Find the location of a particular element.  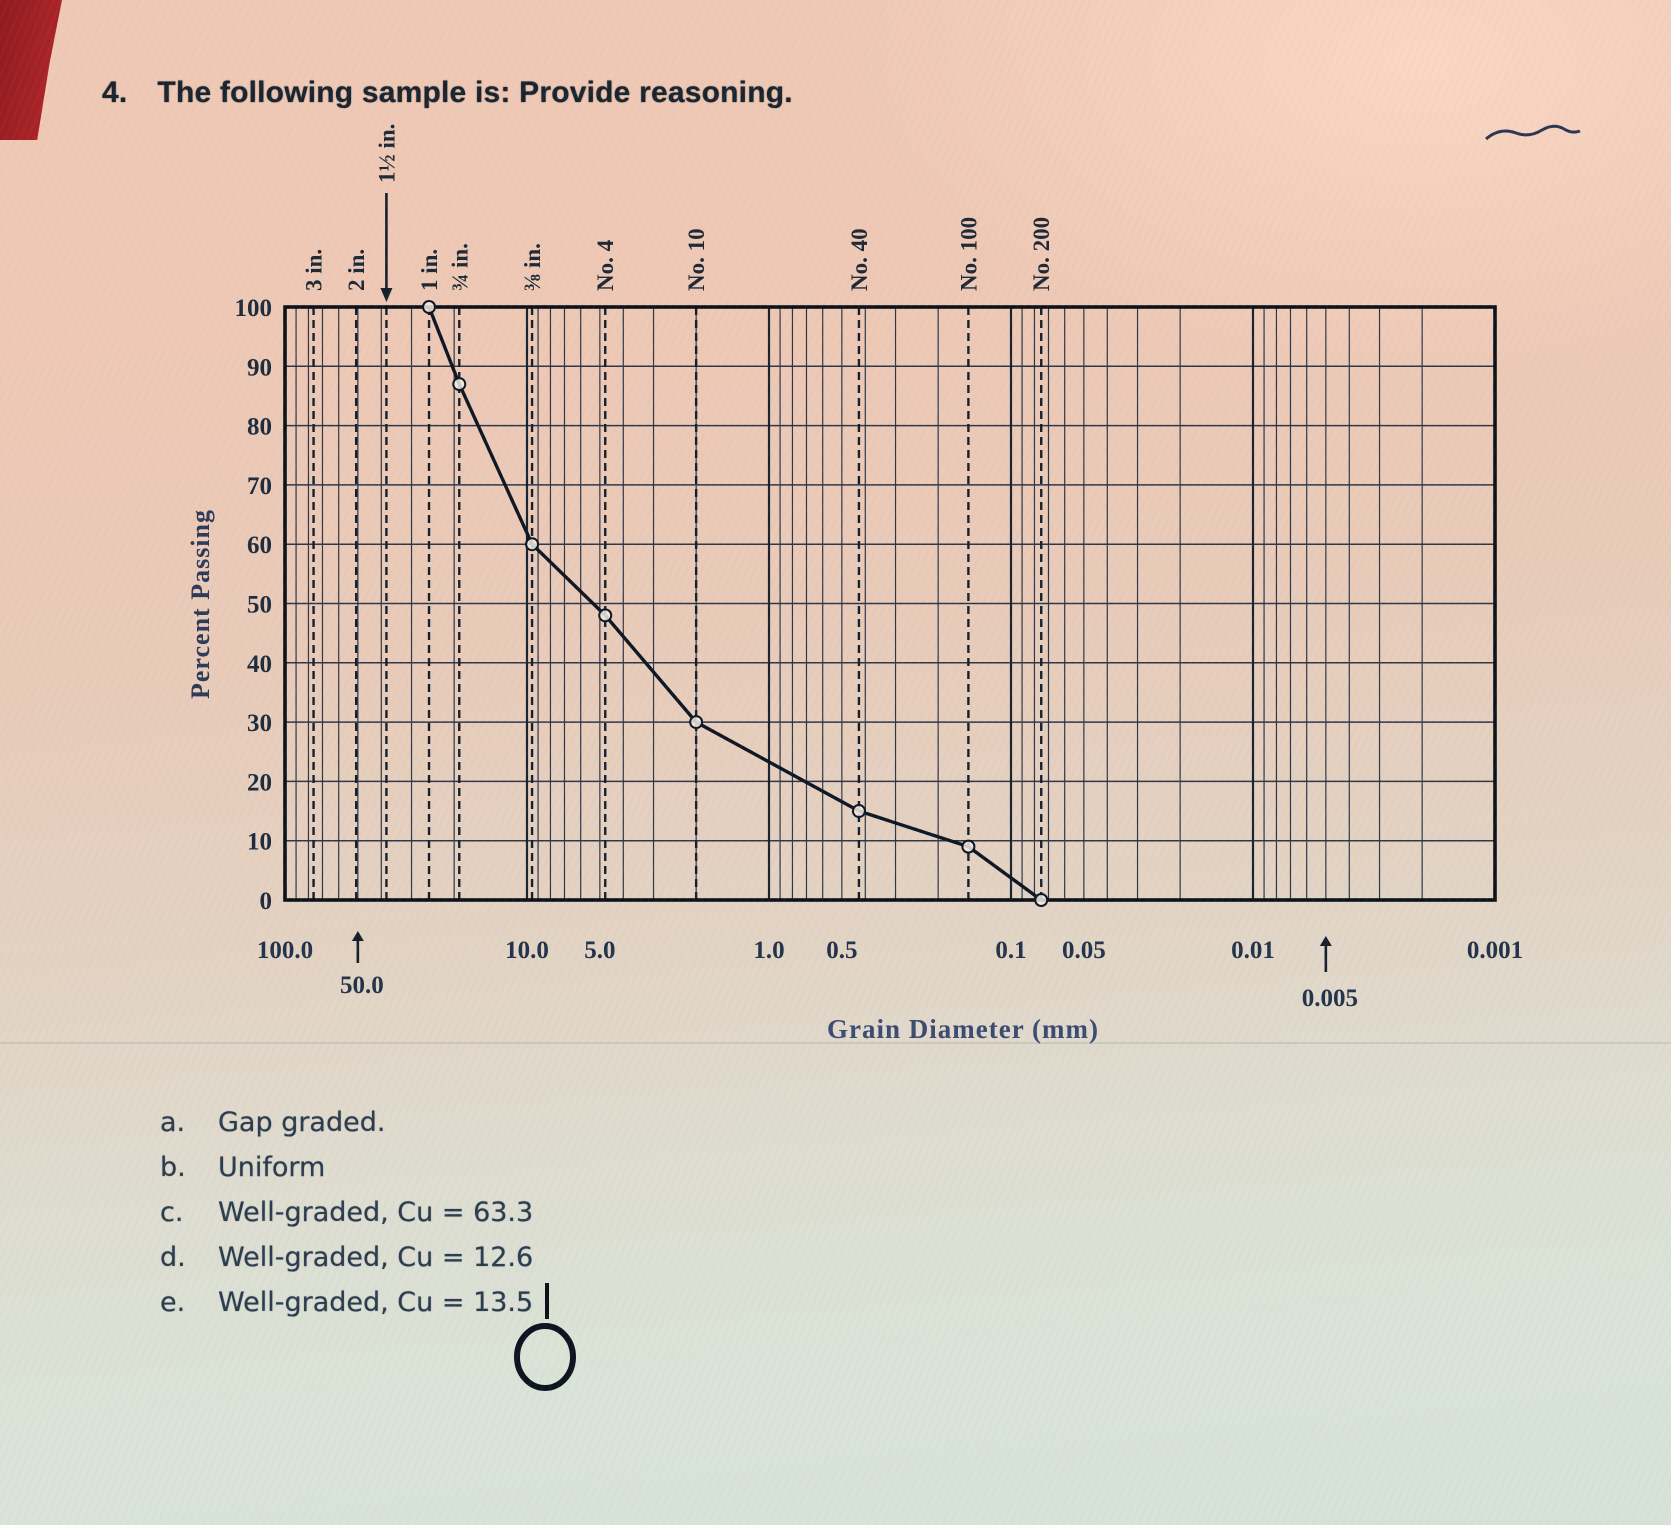

svg-text: 0.1 is located at coordinates (1010, 950).